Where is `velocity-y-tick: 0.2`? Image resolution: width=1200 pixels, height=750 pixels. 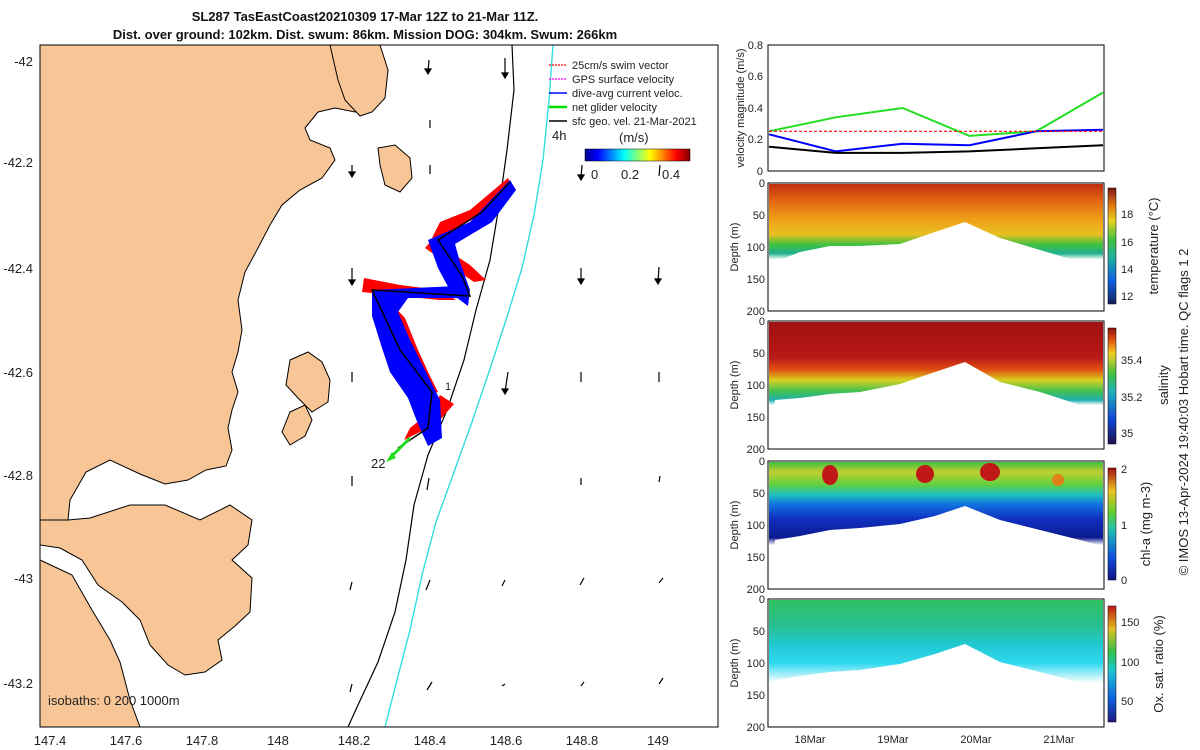 velocity-y-tick: 0.2 is located at coordinates (755, 140).